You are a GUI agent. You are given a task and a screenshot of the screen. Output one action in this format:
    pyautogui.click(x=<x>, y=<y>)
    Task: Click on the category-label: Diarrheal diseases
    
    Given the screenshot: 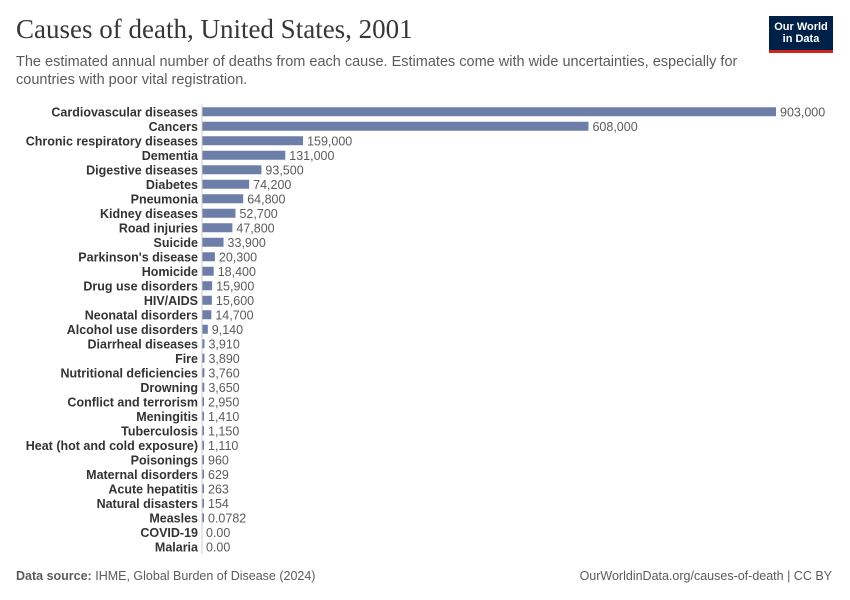 What is the action you would take?
    pyautogui.click(x=143, y=344)
    